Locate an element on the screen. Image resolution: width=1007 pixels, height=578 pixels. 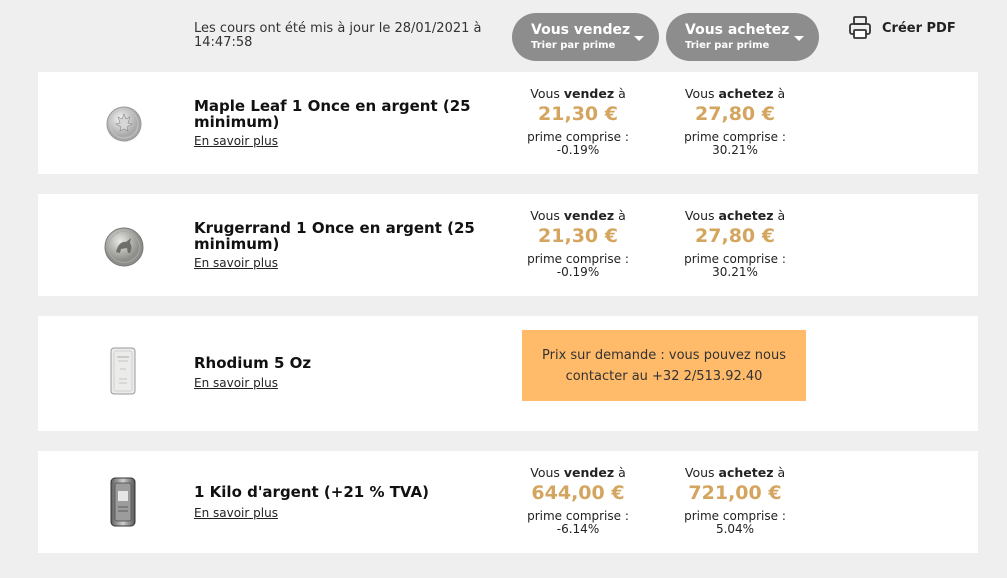
krugerrand-coin-icon is located at coordinates (124, 249).